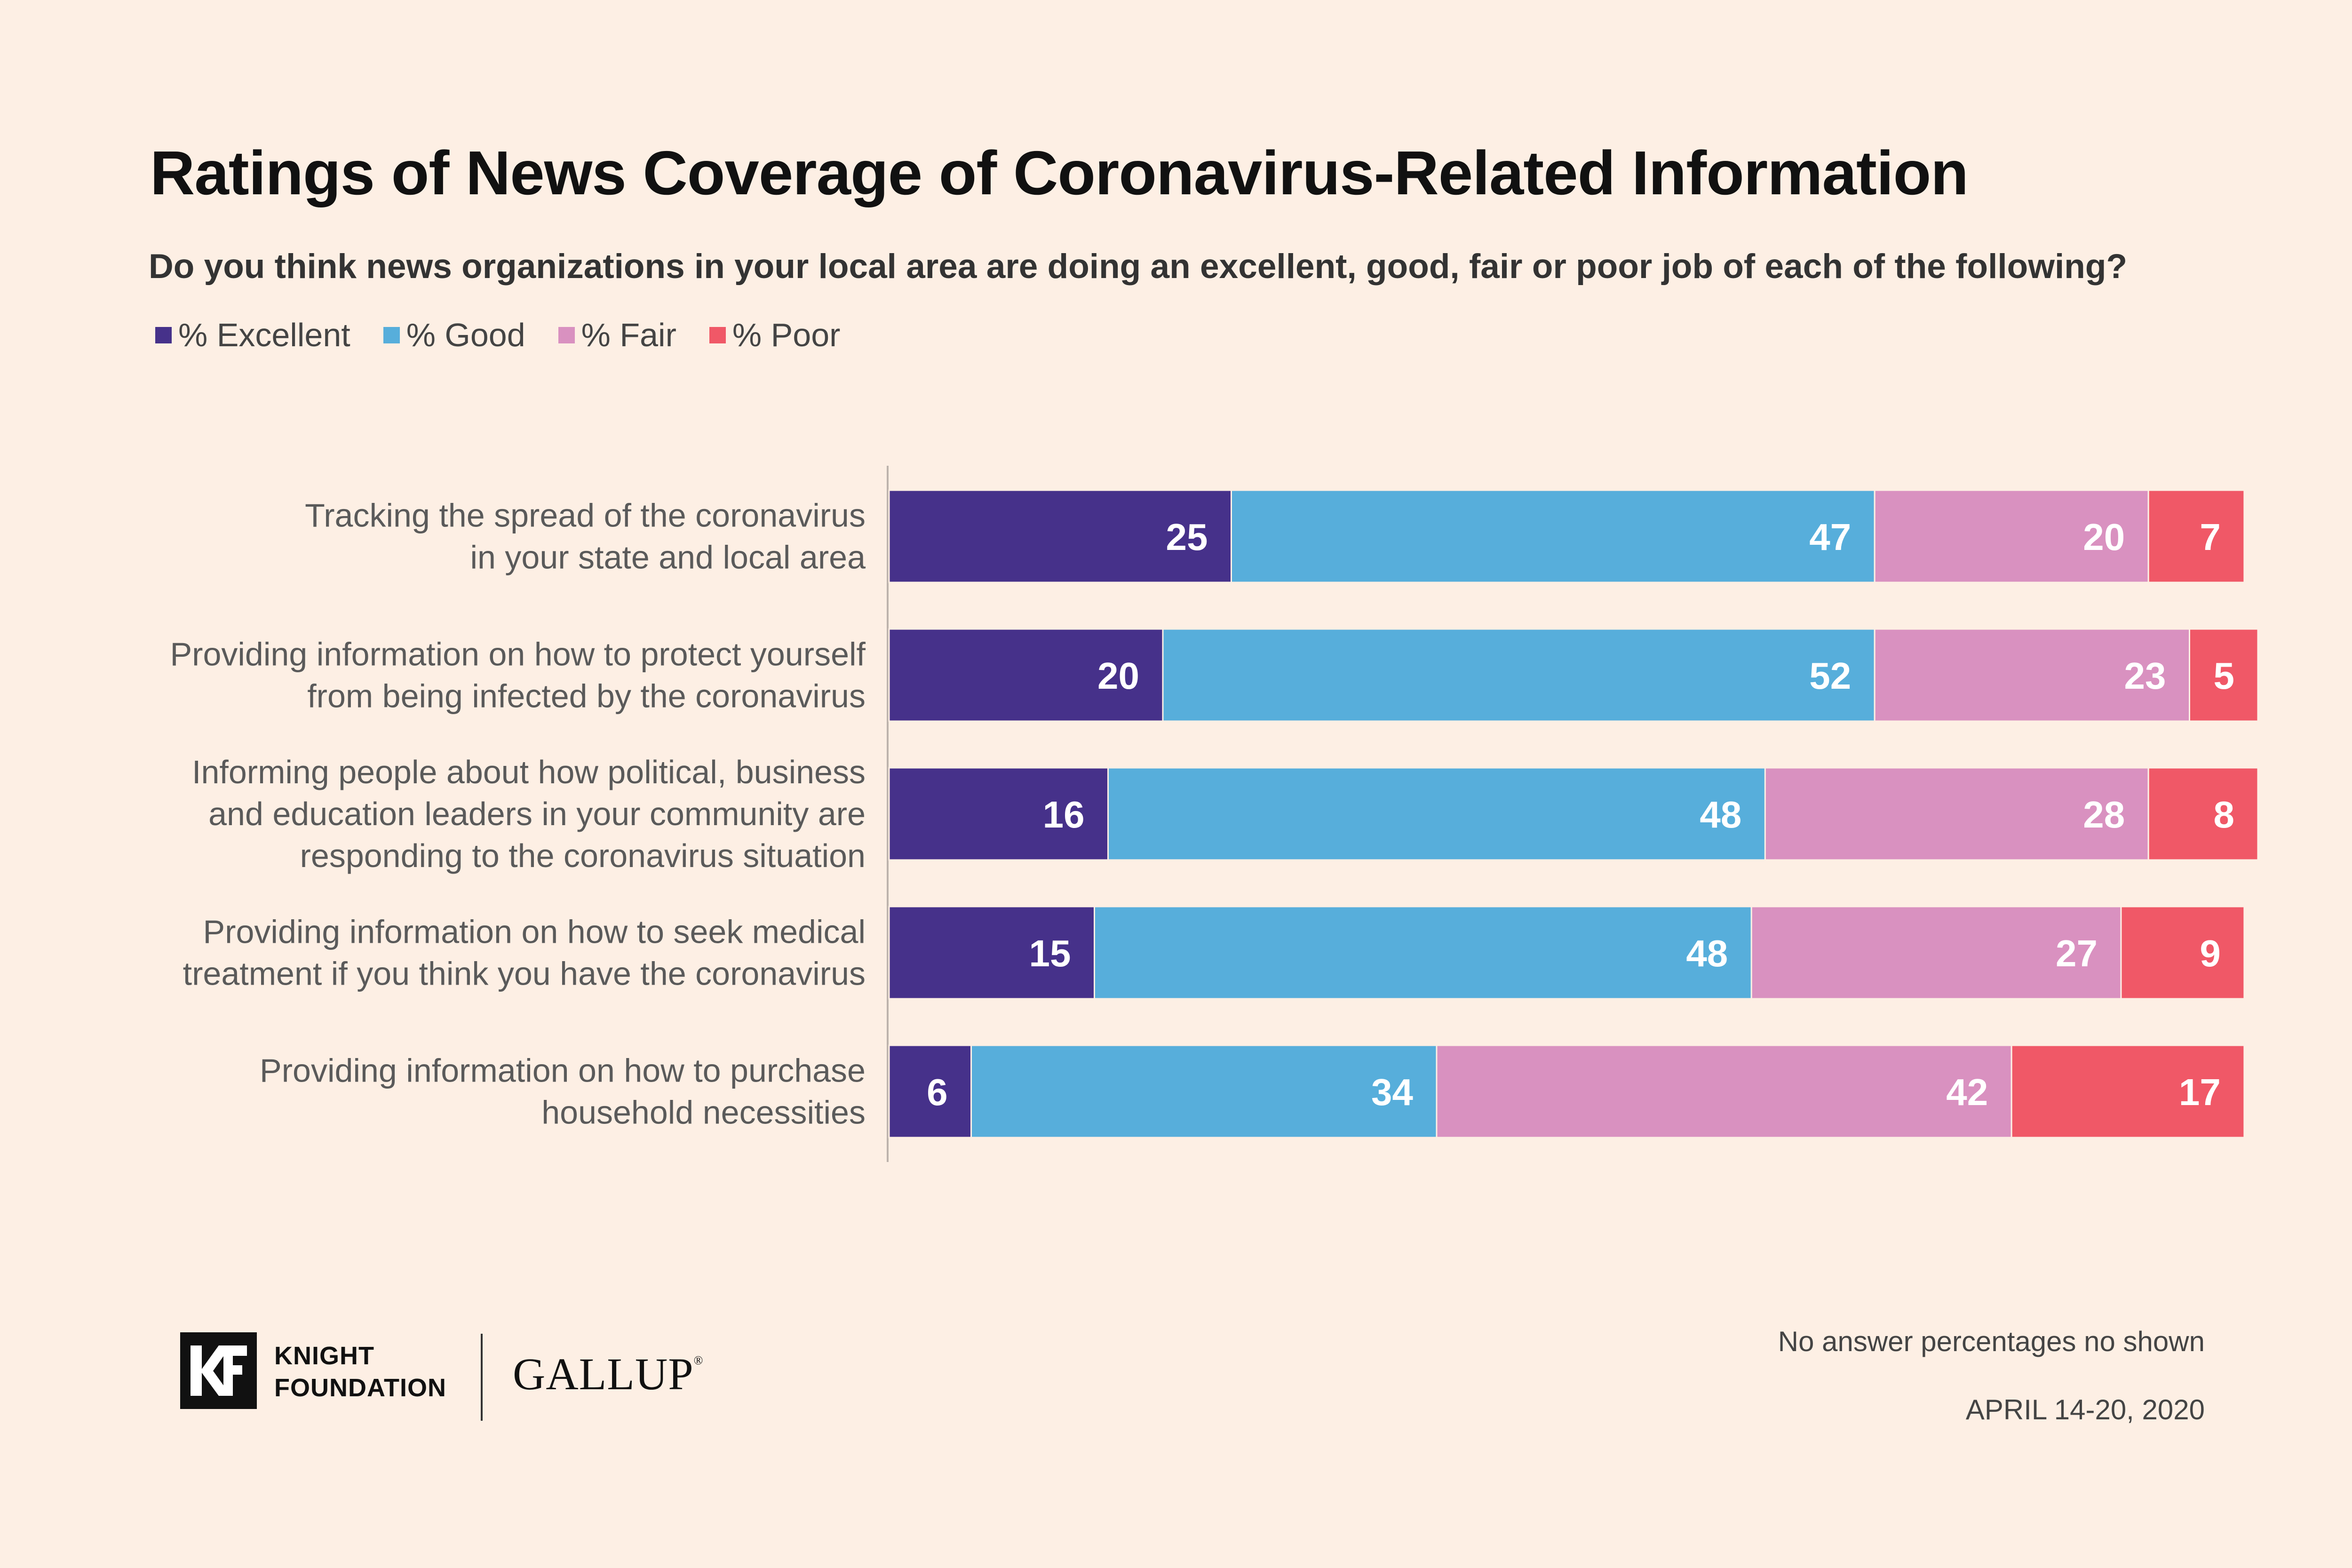 The width and height of the screenshot is (2352, 1568). What do you see at coordinates (566, 334) in the screenshot?
I see `legend-swatch-fair` at bounding box center [566, 334].